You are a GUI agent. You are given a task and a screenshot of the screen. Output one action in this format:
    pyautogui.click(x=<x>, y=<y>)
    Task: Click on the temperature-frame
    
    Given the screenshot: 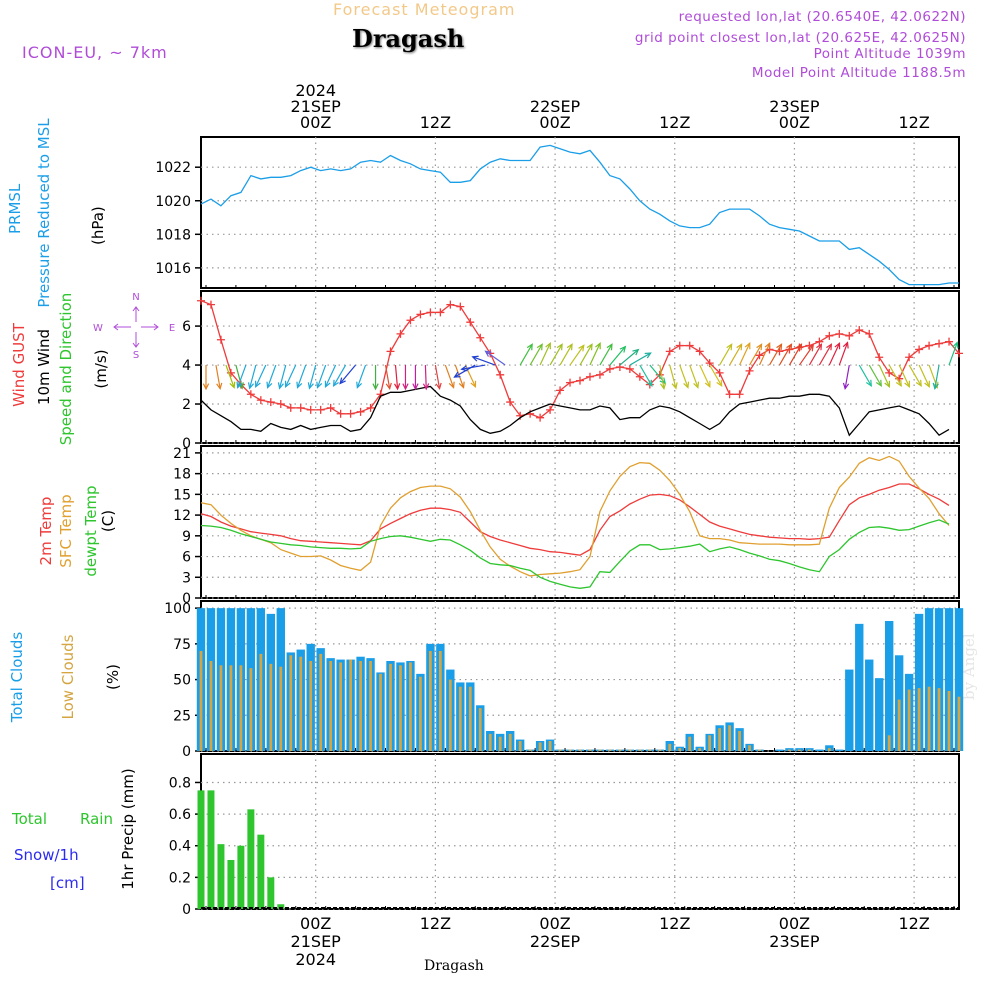 What is the action you would take?
    pyautogui.click(x=580, y=522)
    